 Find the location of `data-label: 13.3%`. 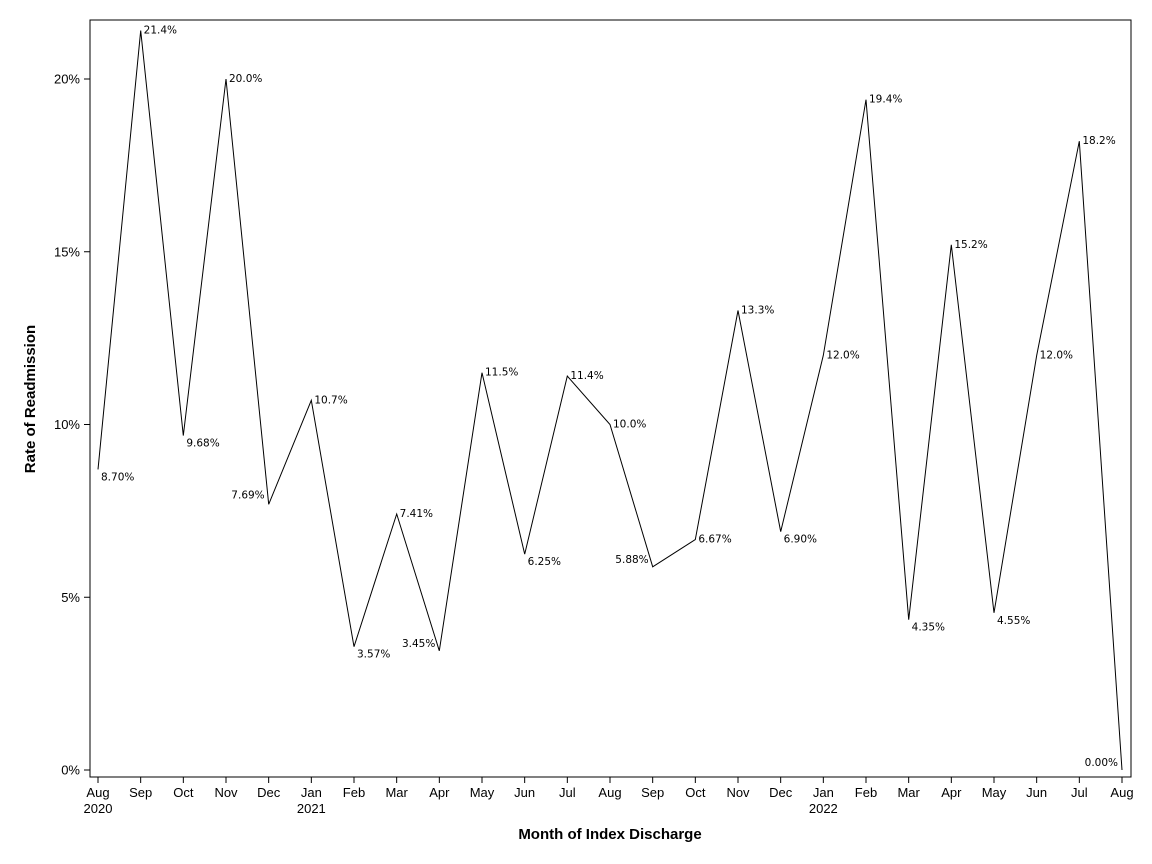

data-label: 13.3% is located at coordinates (757, 310).